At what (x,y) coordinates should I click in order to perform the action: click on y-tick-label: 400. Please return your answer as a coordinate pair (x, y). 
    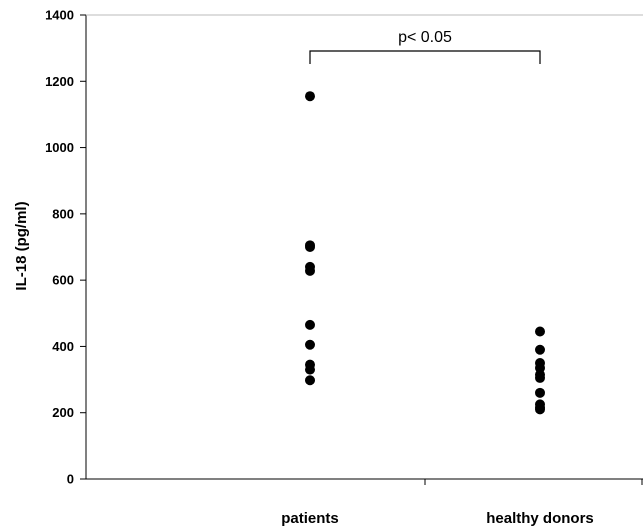
    Looking at the image, I should click on (63, 346).